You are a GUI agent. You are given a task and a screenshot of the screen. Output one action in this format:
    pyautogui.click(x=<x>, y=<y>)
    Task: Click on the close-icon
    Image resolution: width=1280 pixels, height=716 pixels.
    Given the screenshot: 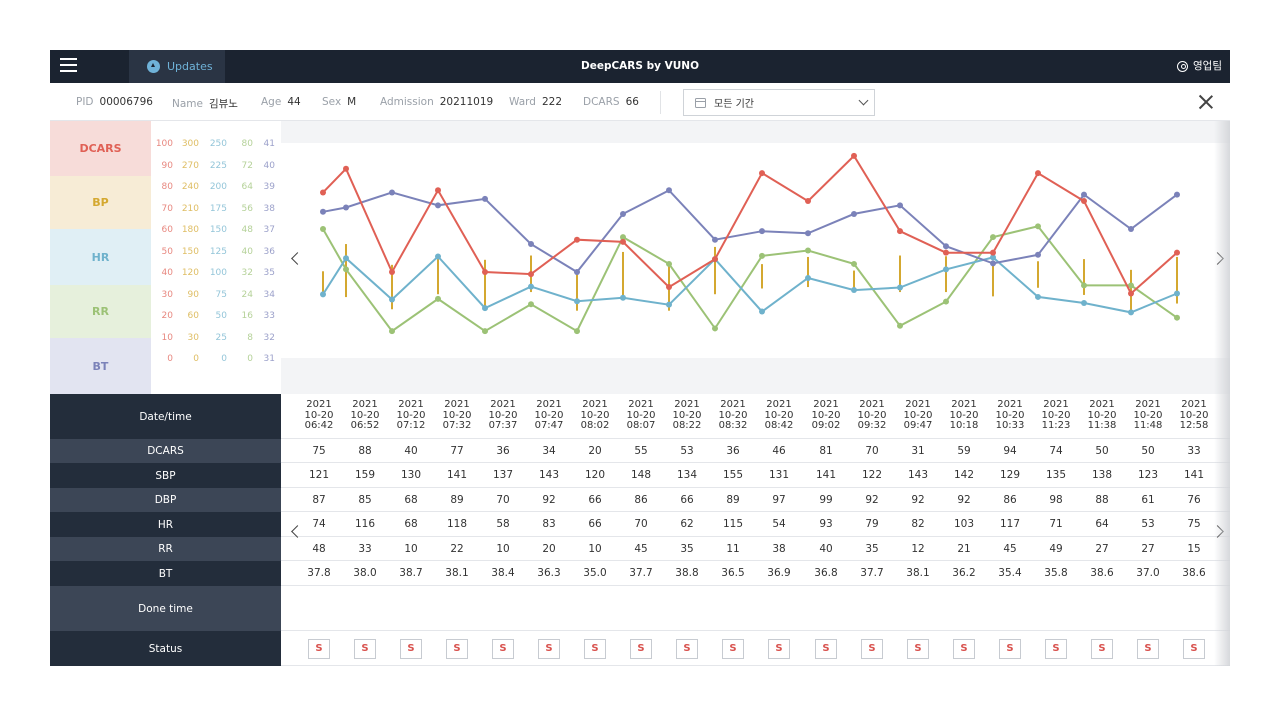 What is the action you would take?
    pyautogui.click(x=1206, y=102)
    